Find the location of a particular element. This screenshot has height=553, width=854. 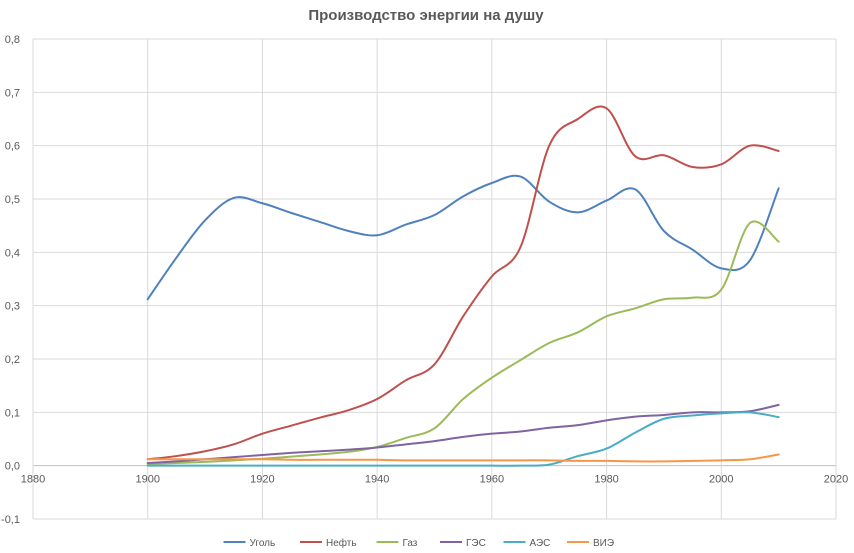

legend-label: Газ is located at coordinates (410, 543).